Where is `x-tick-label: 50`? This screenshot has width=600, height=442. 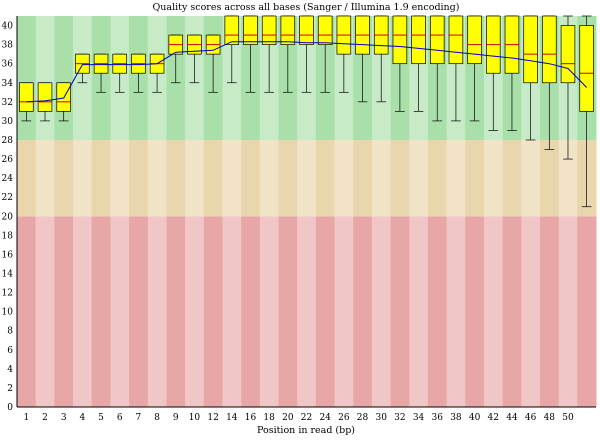 x-tick-label: 50 is located at coordinates (568, 418).